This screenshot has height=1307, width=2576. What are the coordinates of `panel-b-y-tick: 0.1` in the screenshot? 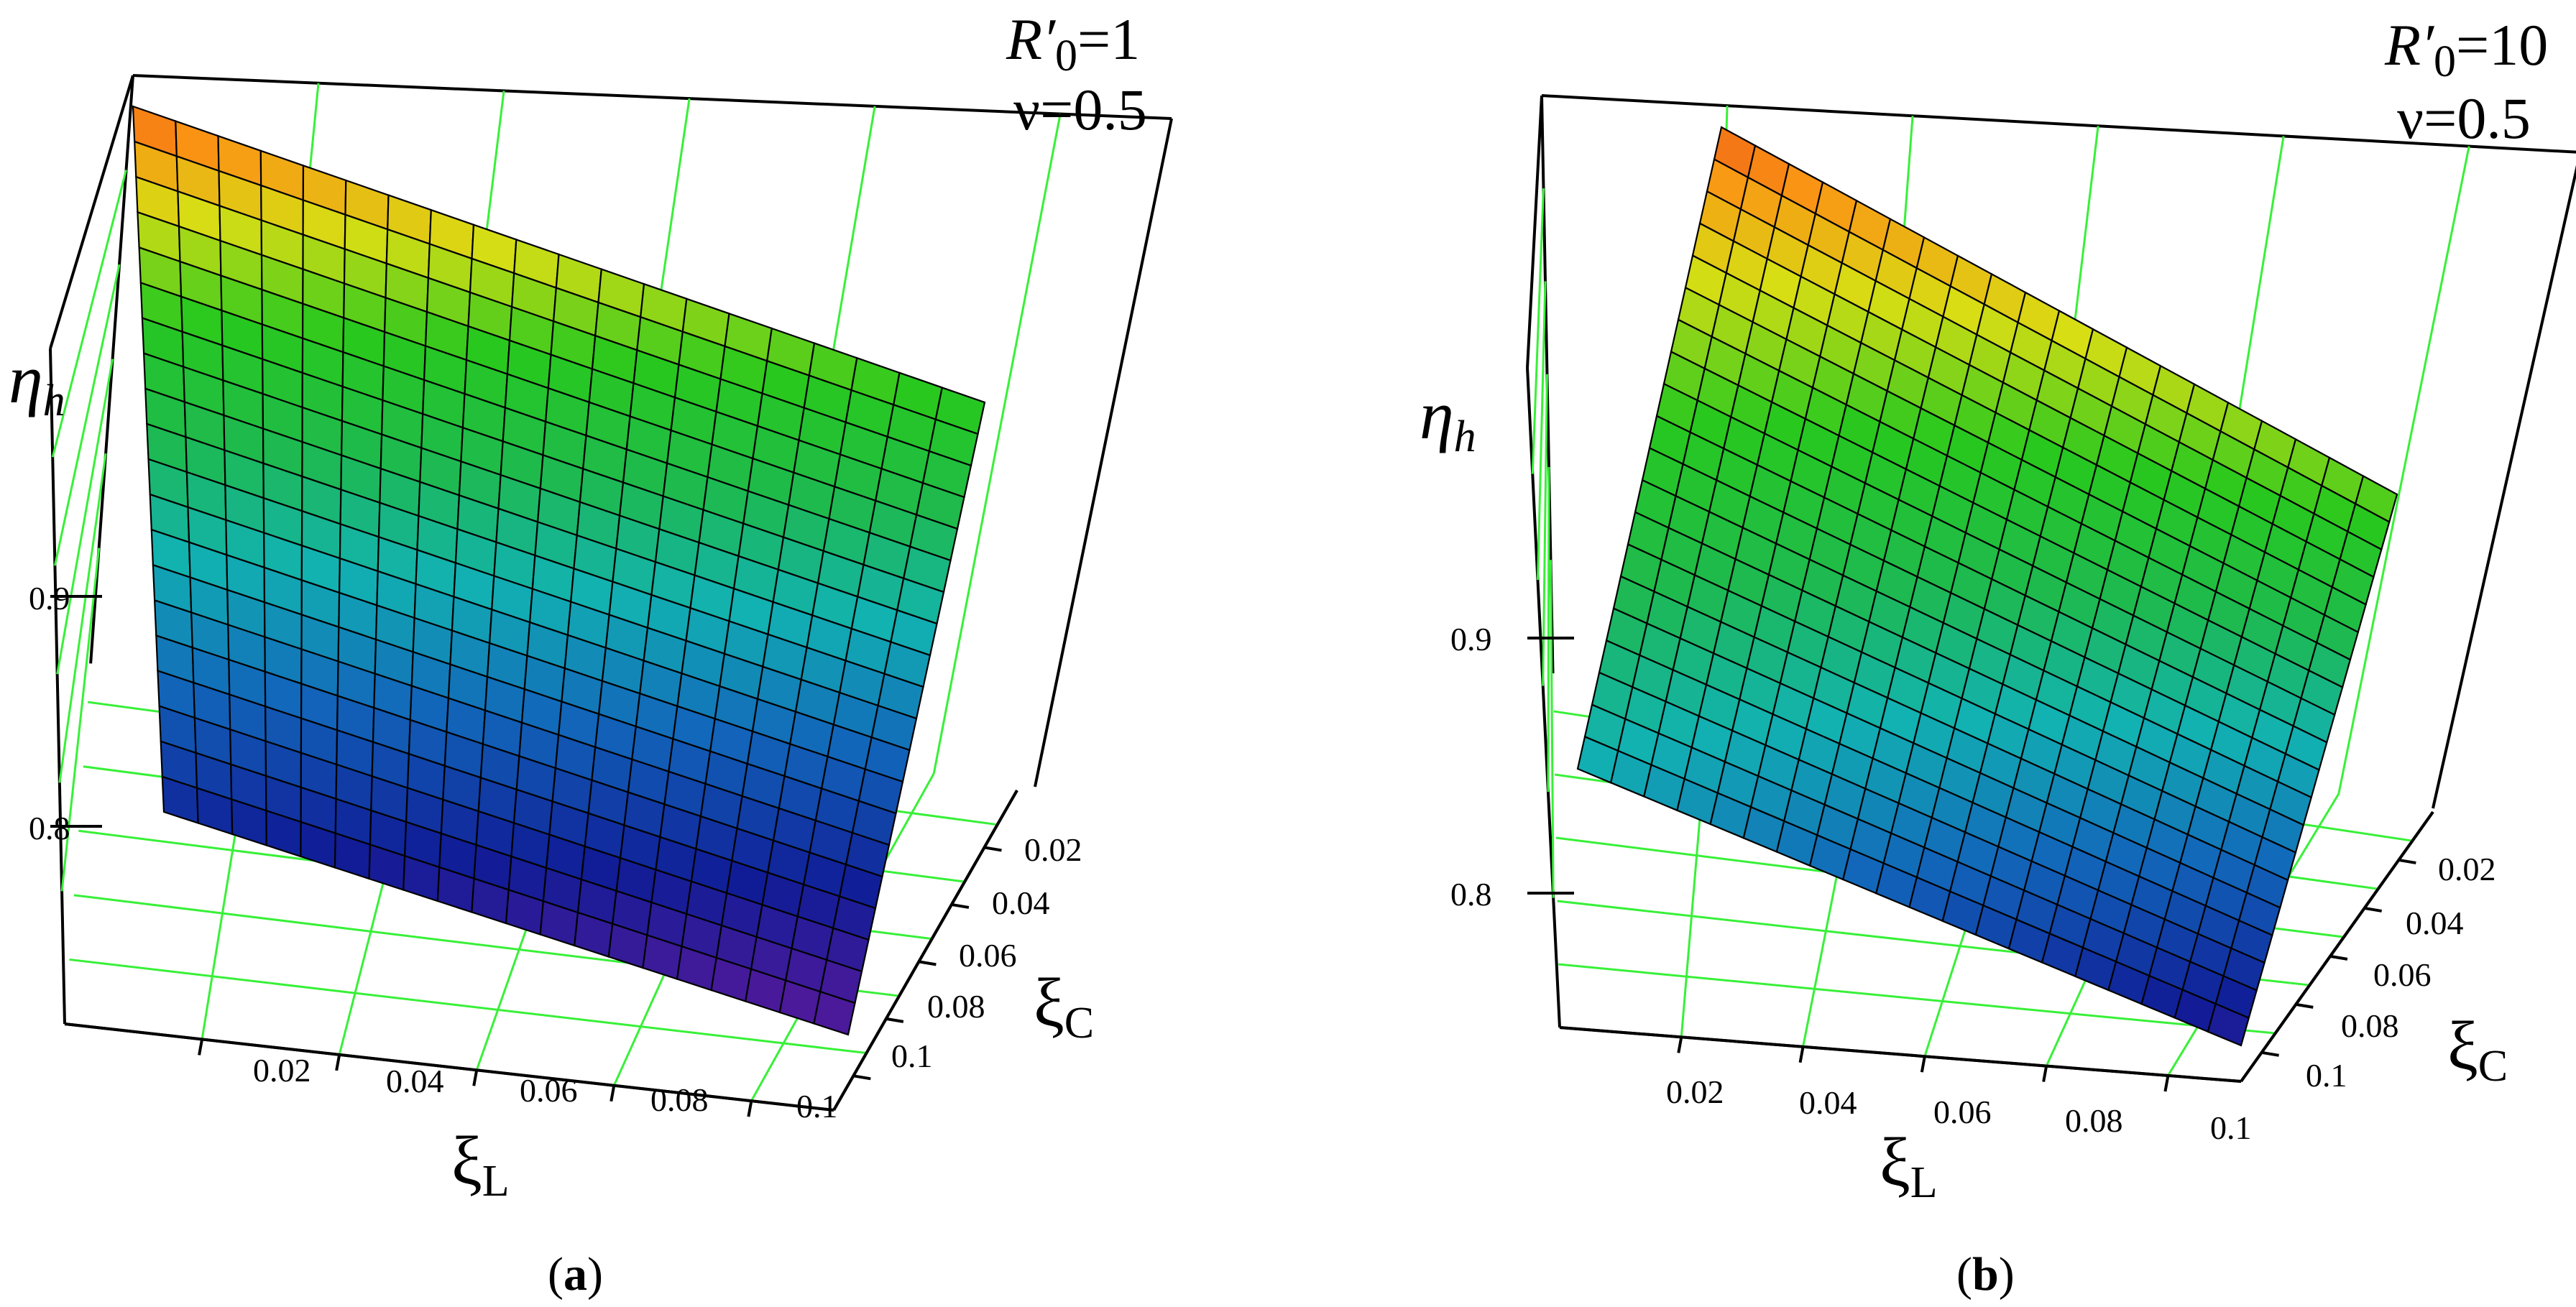 It's located at (2326, 1075).